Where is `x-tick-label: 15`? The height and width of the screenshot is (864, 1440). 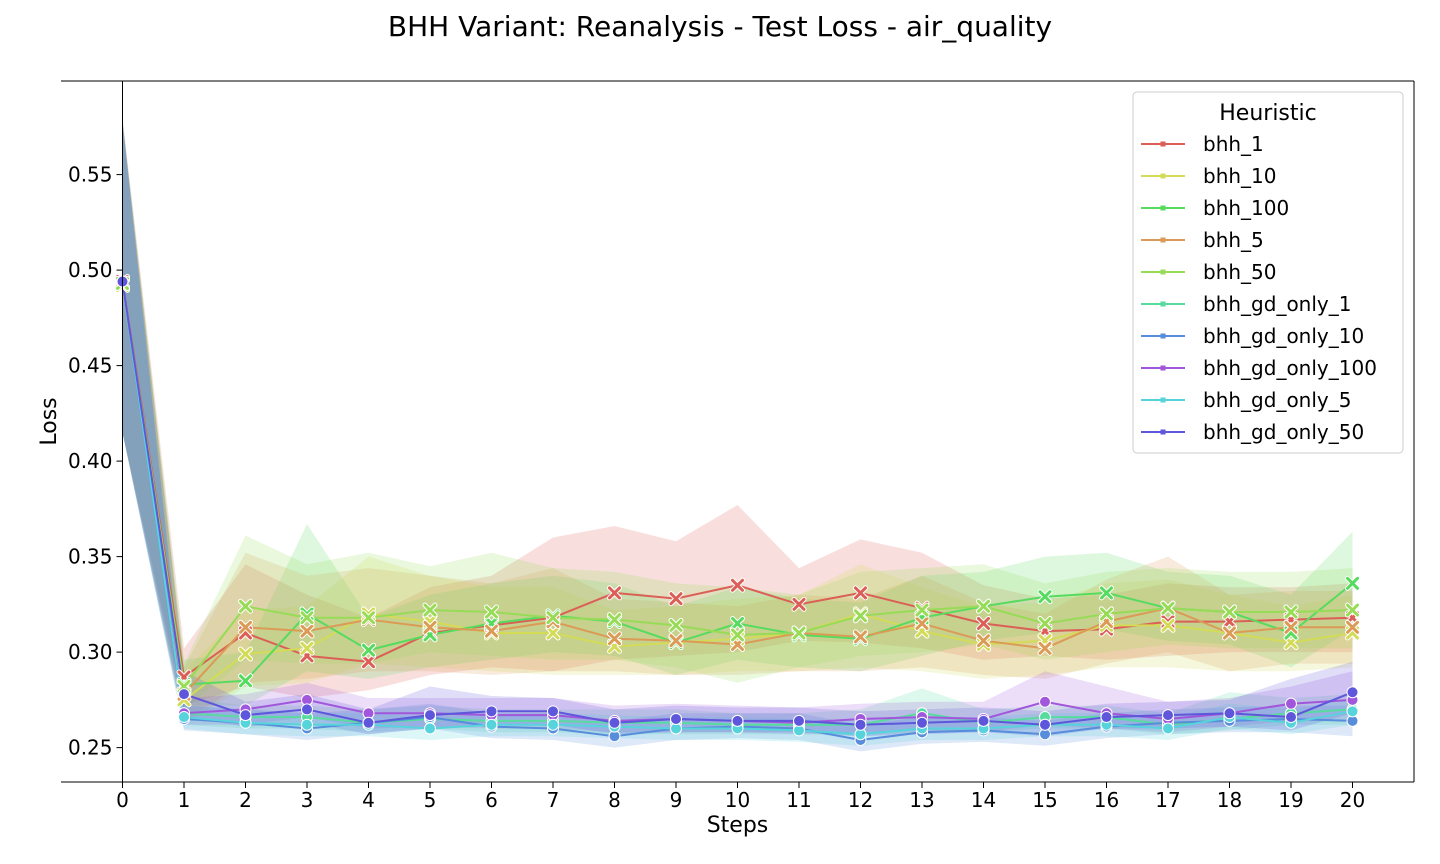 x-tick-label: 15 is located at coordinates (1044, 800).